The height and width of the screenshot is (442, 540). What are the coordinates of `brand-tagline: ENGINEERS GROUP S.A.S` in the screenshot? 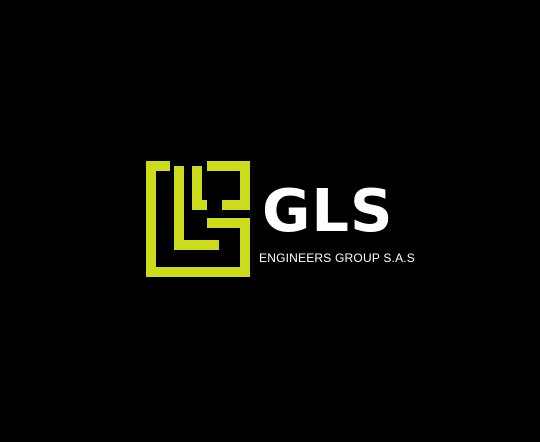 It's located at (337, 258).